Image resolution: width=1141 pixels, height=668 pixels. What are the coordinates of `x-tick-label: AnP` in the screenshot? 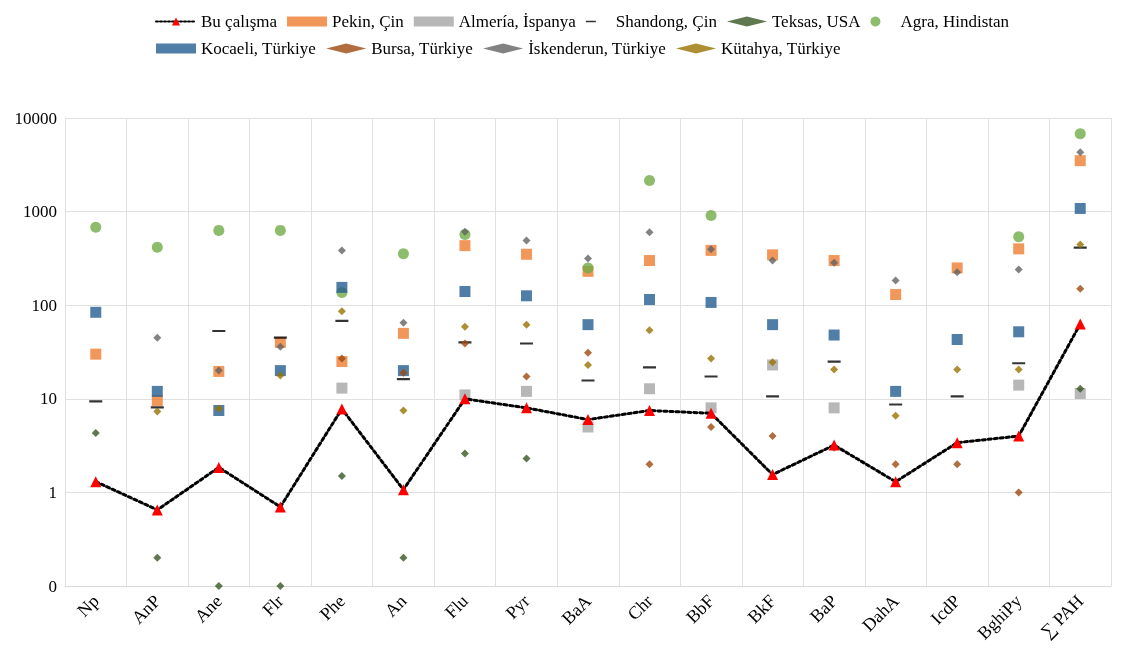 It's located at (146, 609).